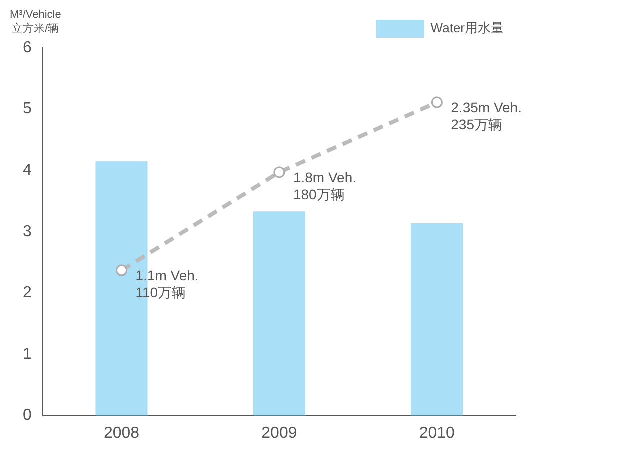  I want to click on y-tick-label: 5, so click(27, 109).